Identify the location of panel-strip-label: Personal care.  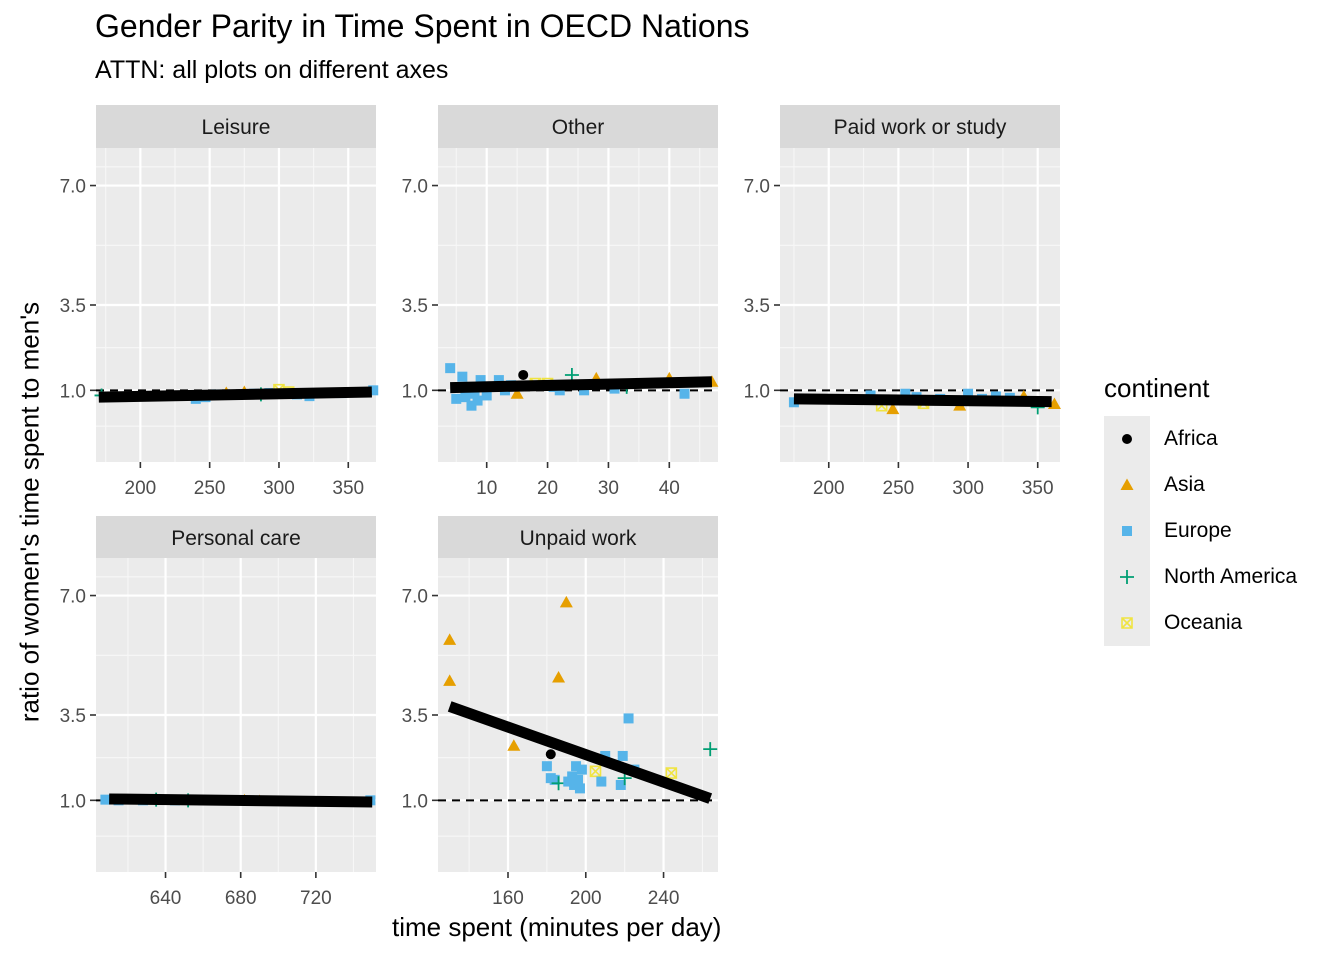
(236, 538).